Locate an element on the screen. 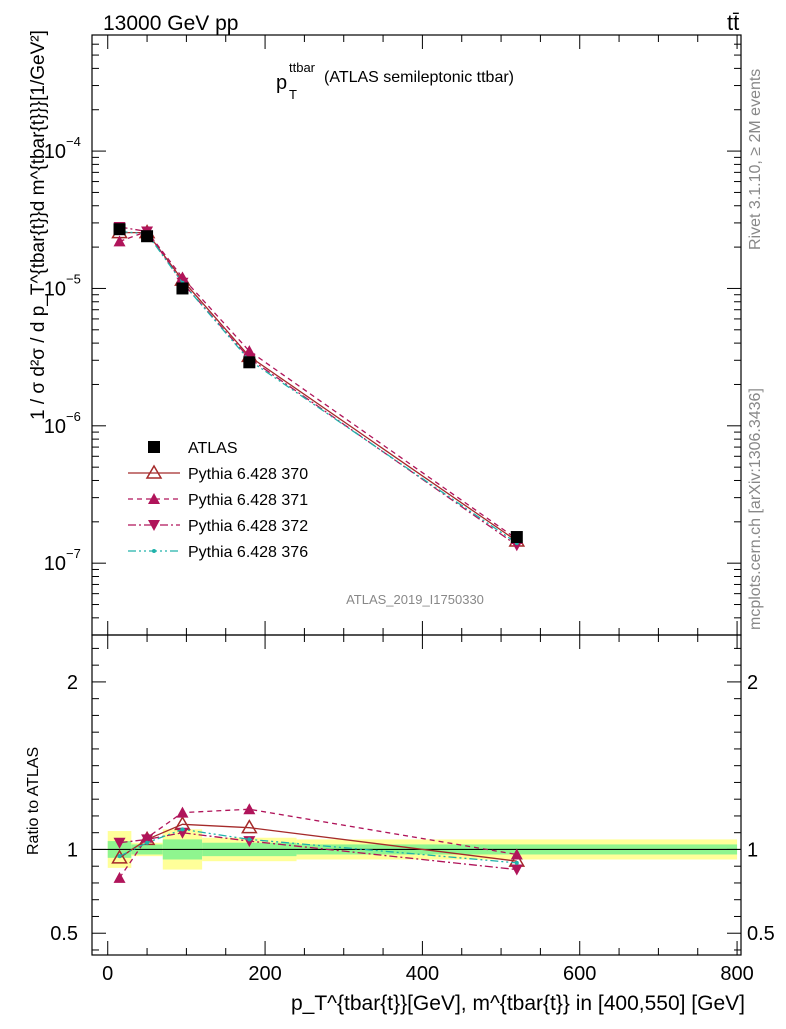  legend-label-2: Pythia 6.428 371 is located at coordinates (248, 500).